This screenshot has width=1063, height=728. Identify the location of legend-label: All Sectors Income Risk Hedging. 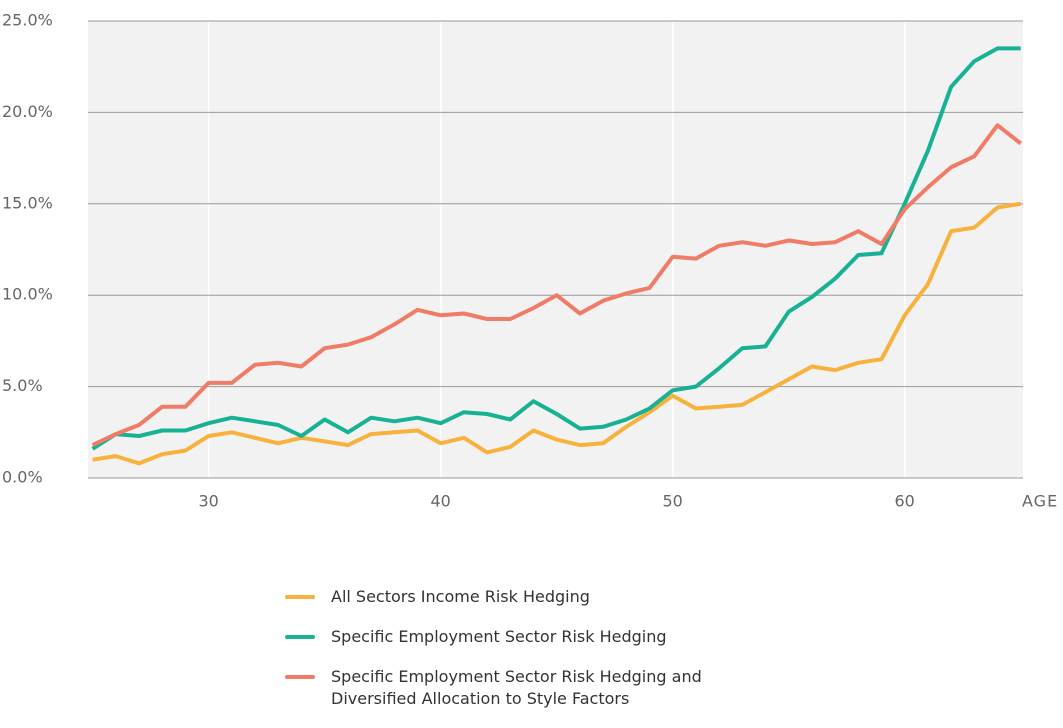
(460, 596).